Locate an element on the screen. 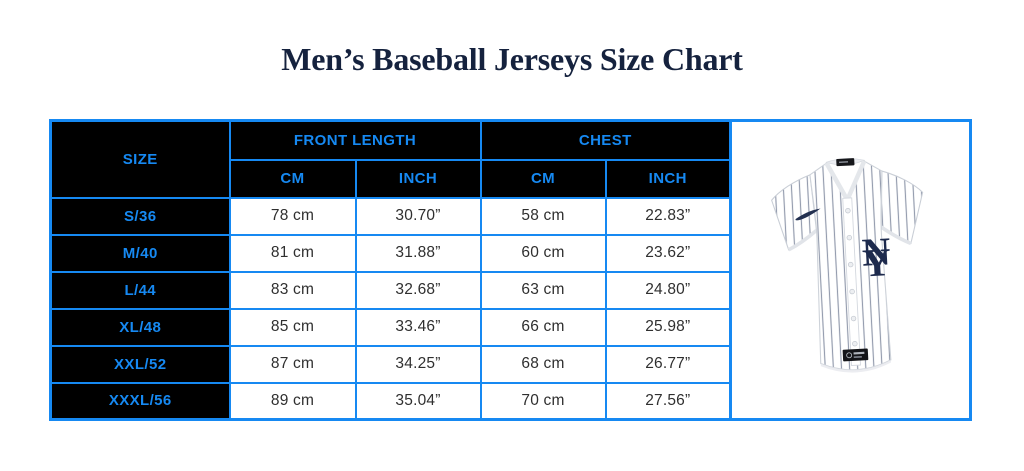  chest-cm-value: 66 cm is located at coordinates (543, 327).